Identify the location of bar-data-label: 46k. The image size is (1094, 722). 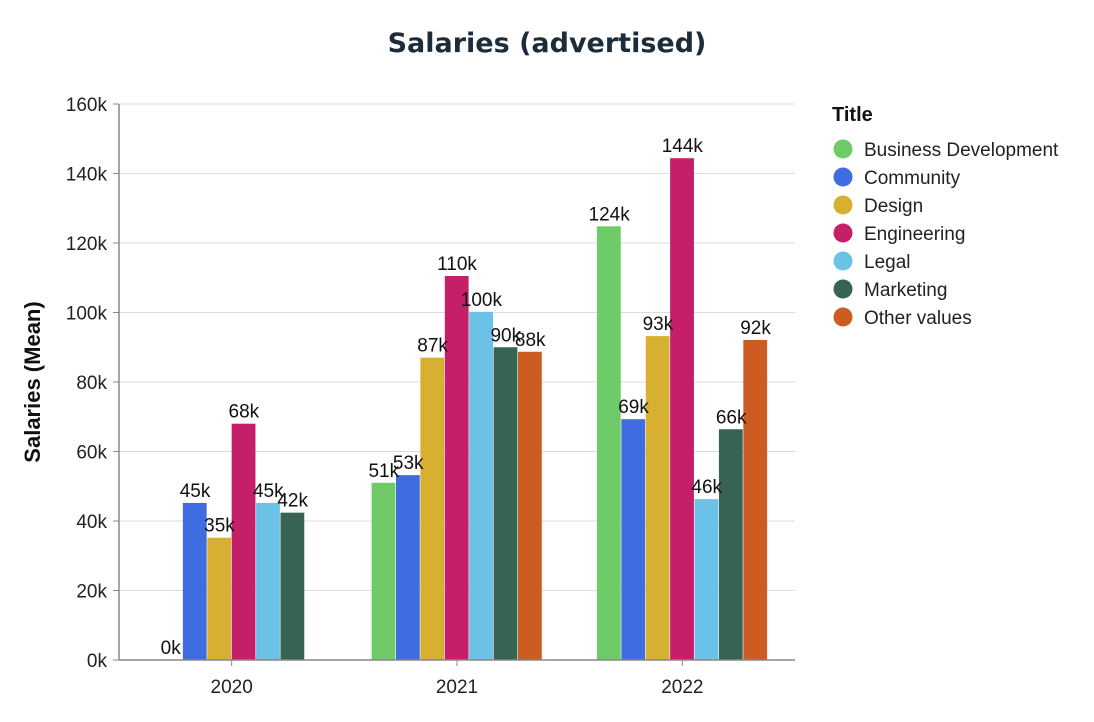
(706, 487).